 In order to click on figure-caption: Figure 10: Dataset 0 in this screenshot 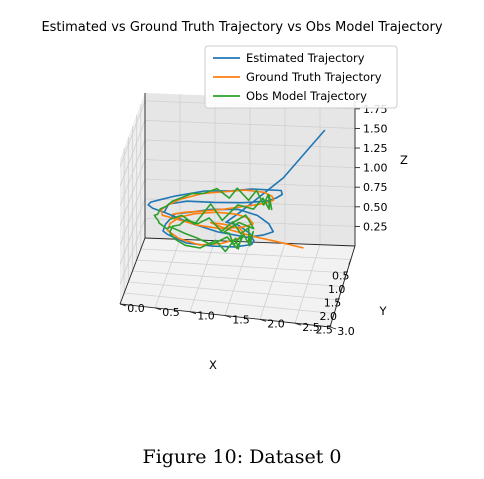, I will do `click(242, 457)`.